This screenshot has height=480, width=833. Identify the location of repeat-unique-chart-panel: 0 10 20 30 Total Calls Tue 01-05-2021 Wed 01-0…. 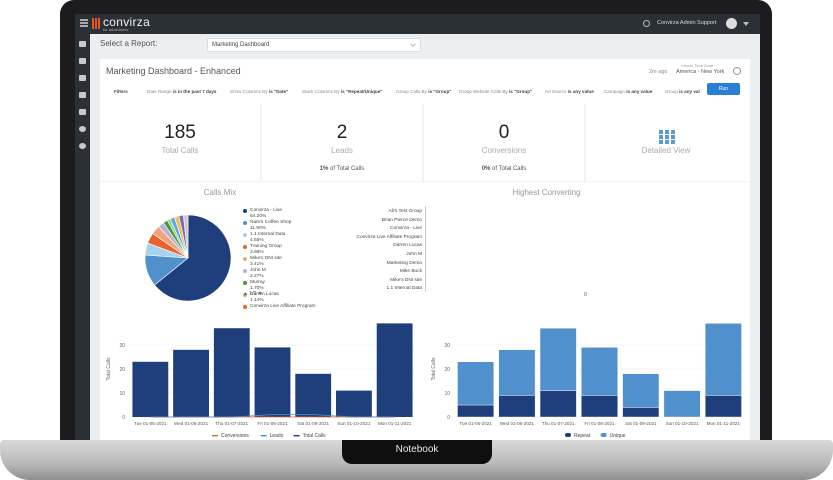
(587, 376).